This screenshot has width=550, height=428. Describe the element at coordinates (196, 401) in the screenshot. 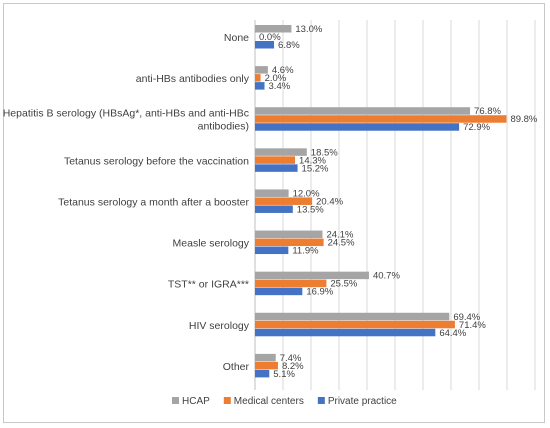

I see `legend-entry: HCAP` at that location.